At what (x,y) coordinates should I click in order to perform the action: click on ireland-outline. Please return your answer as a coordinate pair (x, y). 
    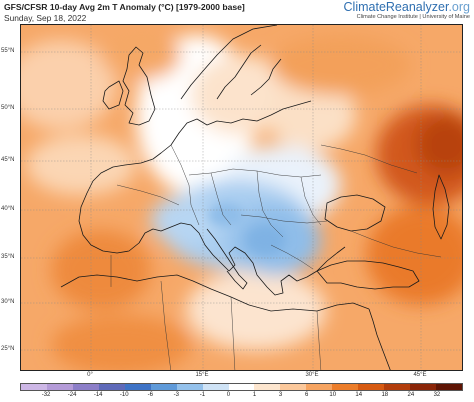
    Looking at the image, I should click on (113, 95).